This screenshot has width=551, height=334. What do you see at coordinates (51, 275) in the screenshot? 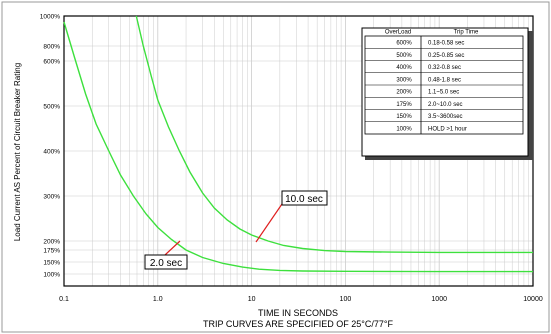
I see `y-tick-label: 100%` at bounding box center [51, 275].